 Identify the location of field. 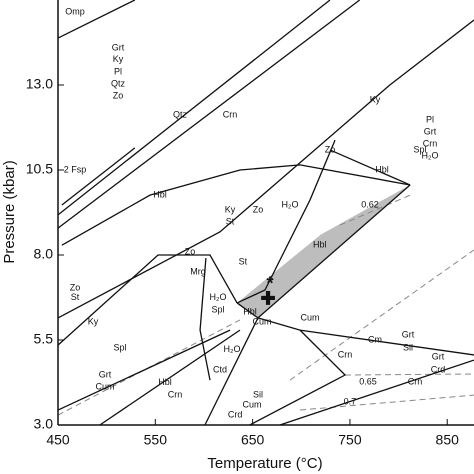
(324, 251).